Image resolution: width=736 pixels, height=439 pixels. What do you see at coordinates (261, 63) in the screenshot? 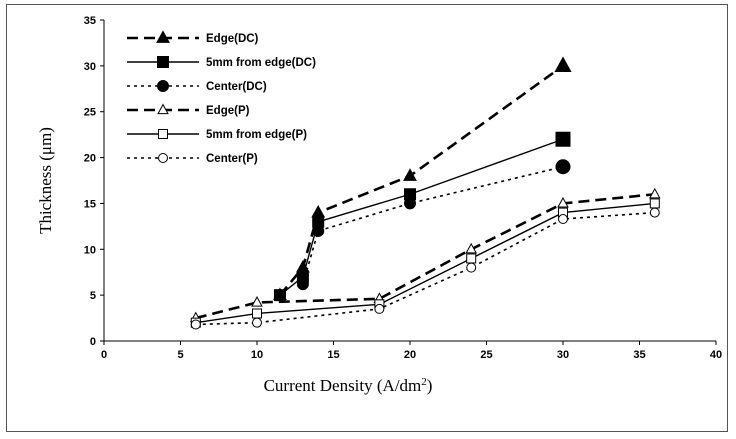
I see `legend-label-2: 5mm from edge(DC)` at bounding box center [261, 63].